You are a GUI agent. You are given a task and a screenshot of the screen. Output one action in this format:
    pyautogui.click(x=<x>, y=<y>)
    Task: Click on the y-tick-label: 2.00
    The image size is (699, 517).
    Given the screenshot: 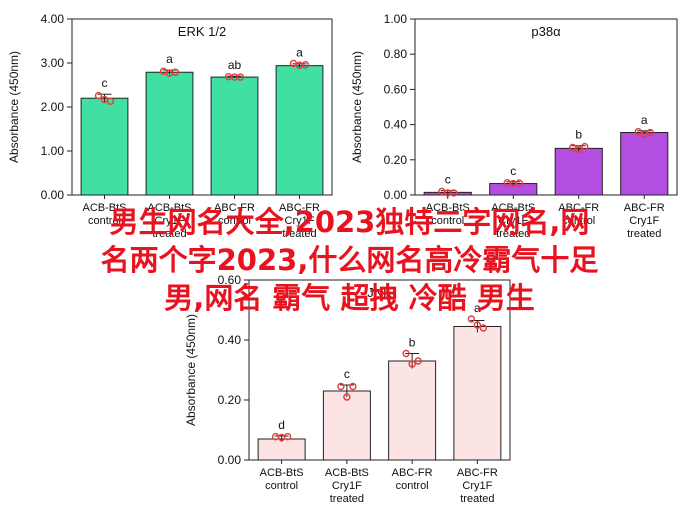 What is the action you would take?
    pyautogui.click(x=53, y=107)
    